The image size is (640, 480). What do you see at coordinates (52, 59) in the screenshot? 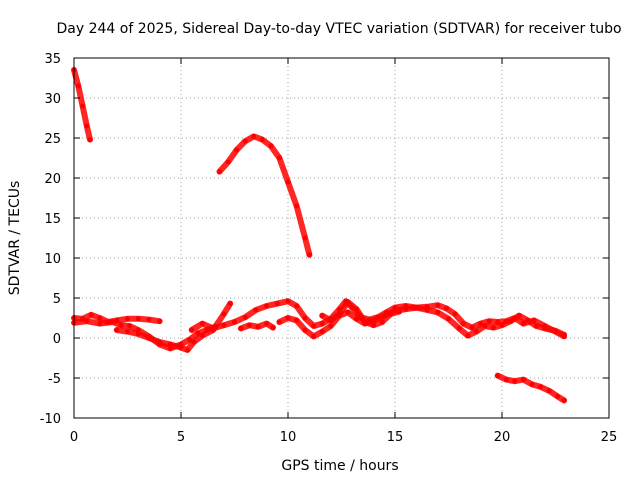
I see `y-tick-label: 35` at bounding box center [52, 59].